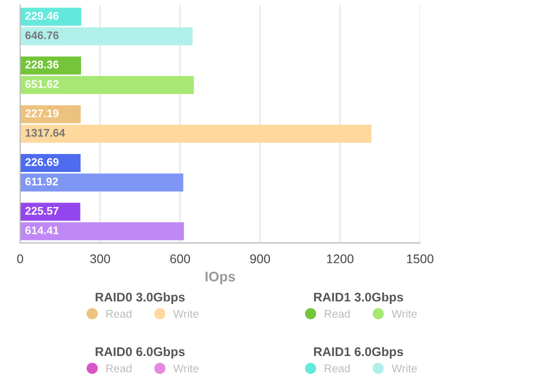 This screenshot has width=560, height=390. Describe the element at coordinates (359, 352) in the screenshot. I see `text: RAID1 6.0Gbps` at that location.